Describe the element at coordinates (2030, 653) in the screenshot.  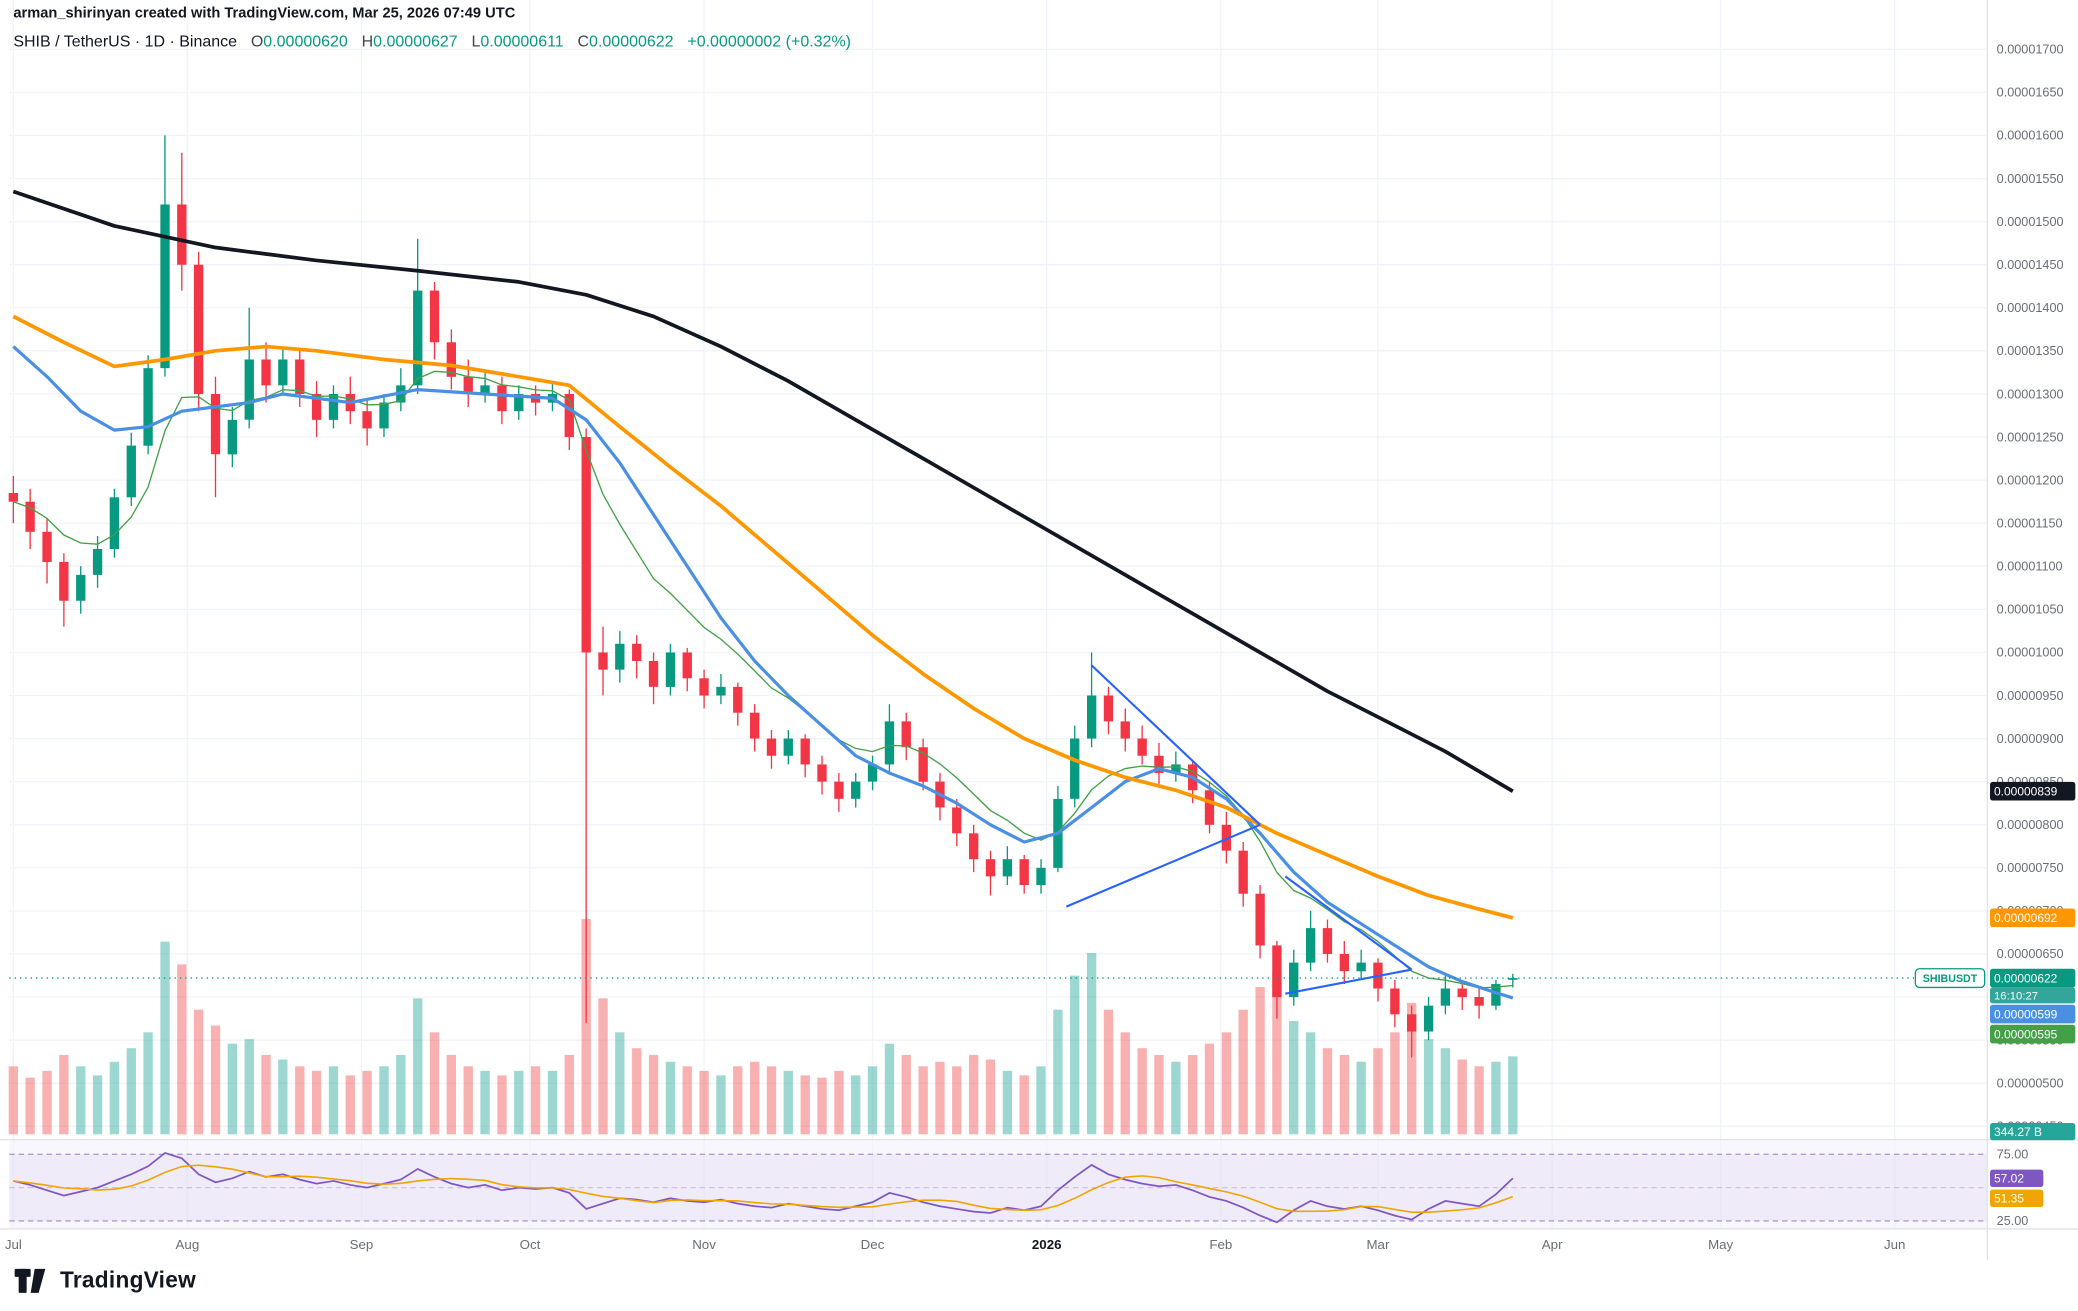
I see `price-tick-label: 0.00001000` at that location.